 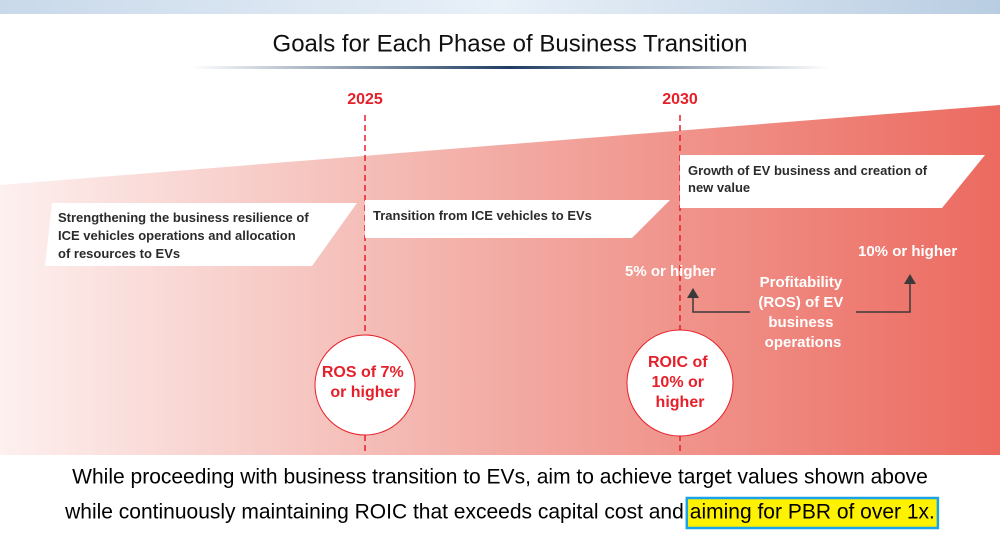 I want to click on highlight-box, so click(x=812, y=513).